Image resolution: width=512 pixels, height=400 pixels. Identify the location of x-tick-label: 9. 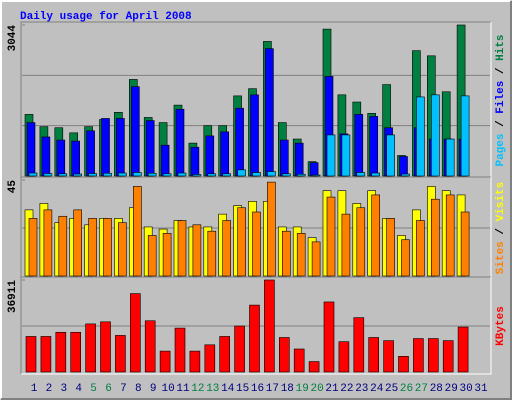
(153, 389).